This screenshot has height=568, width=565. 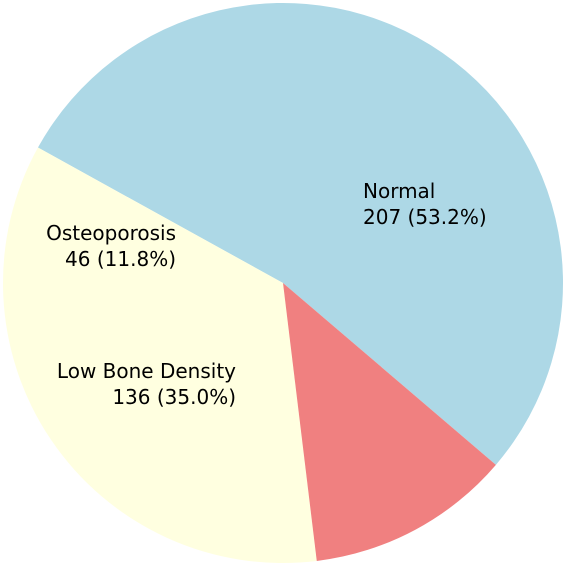 I want to click on slice-label-low-bone-density: Low Bone Density, so click(x=146, y=371).